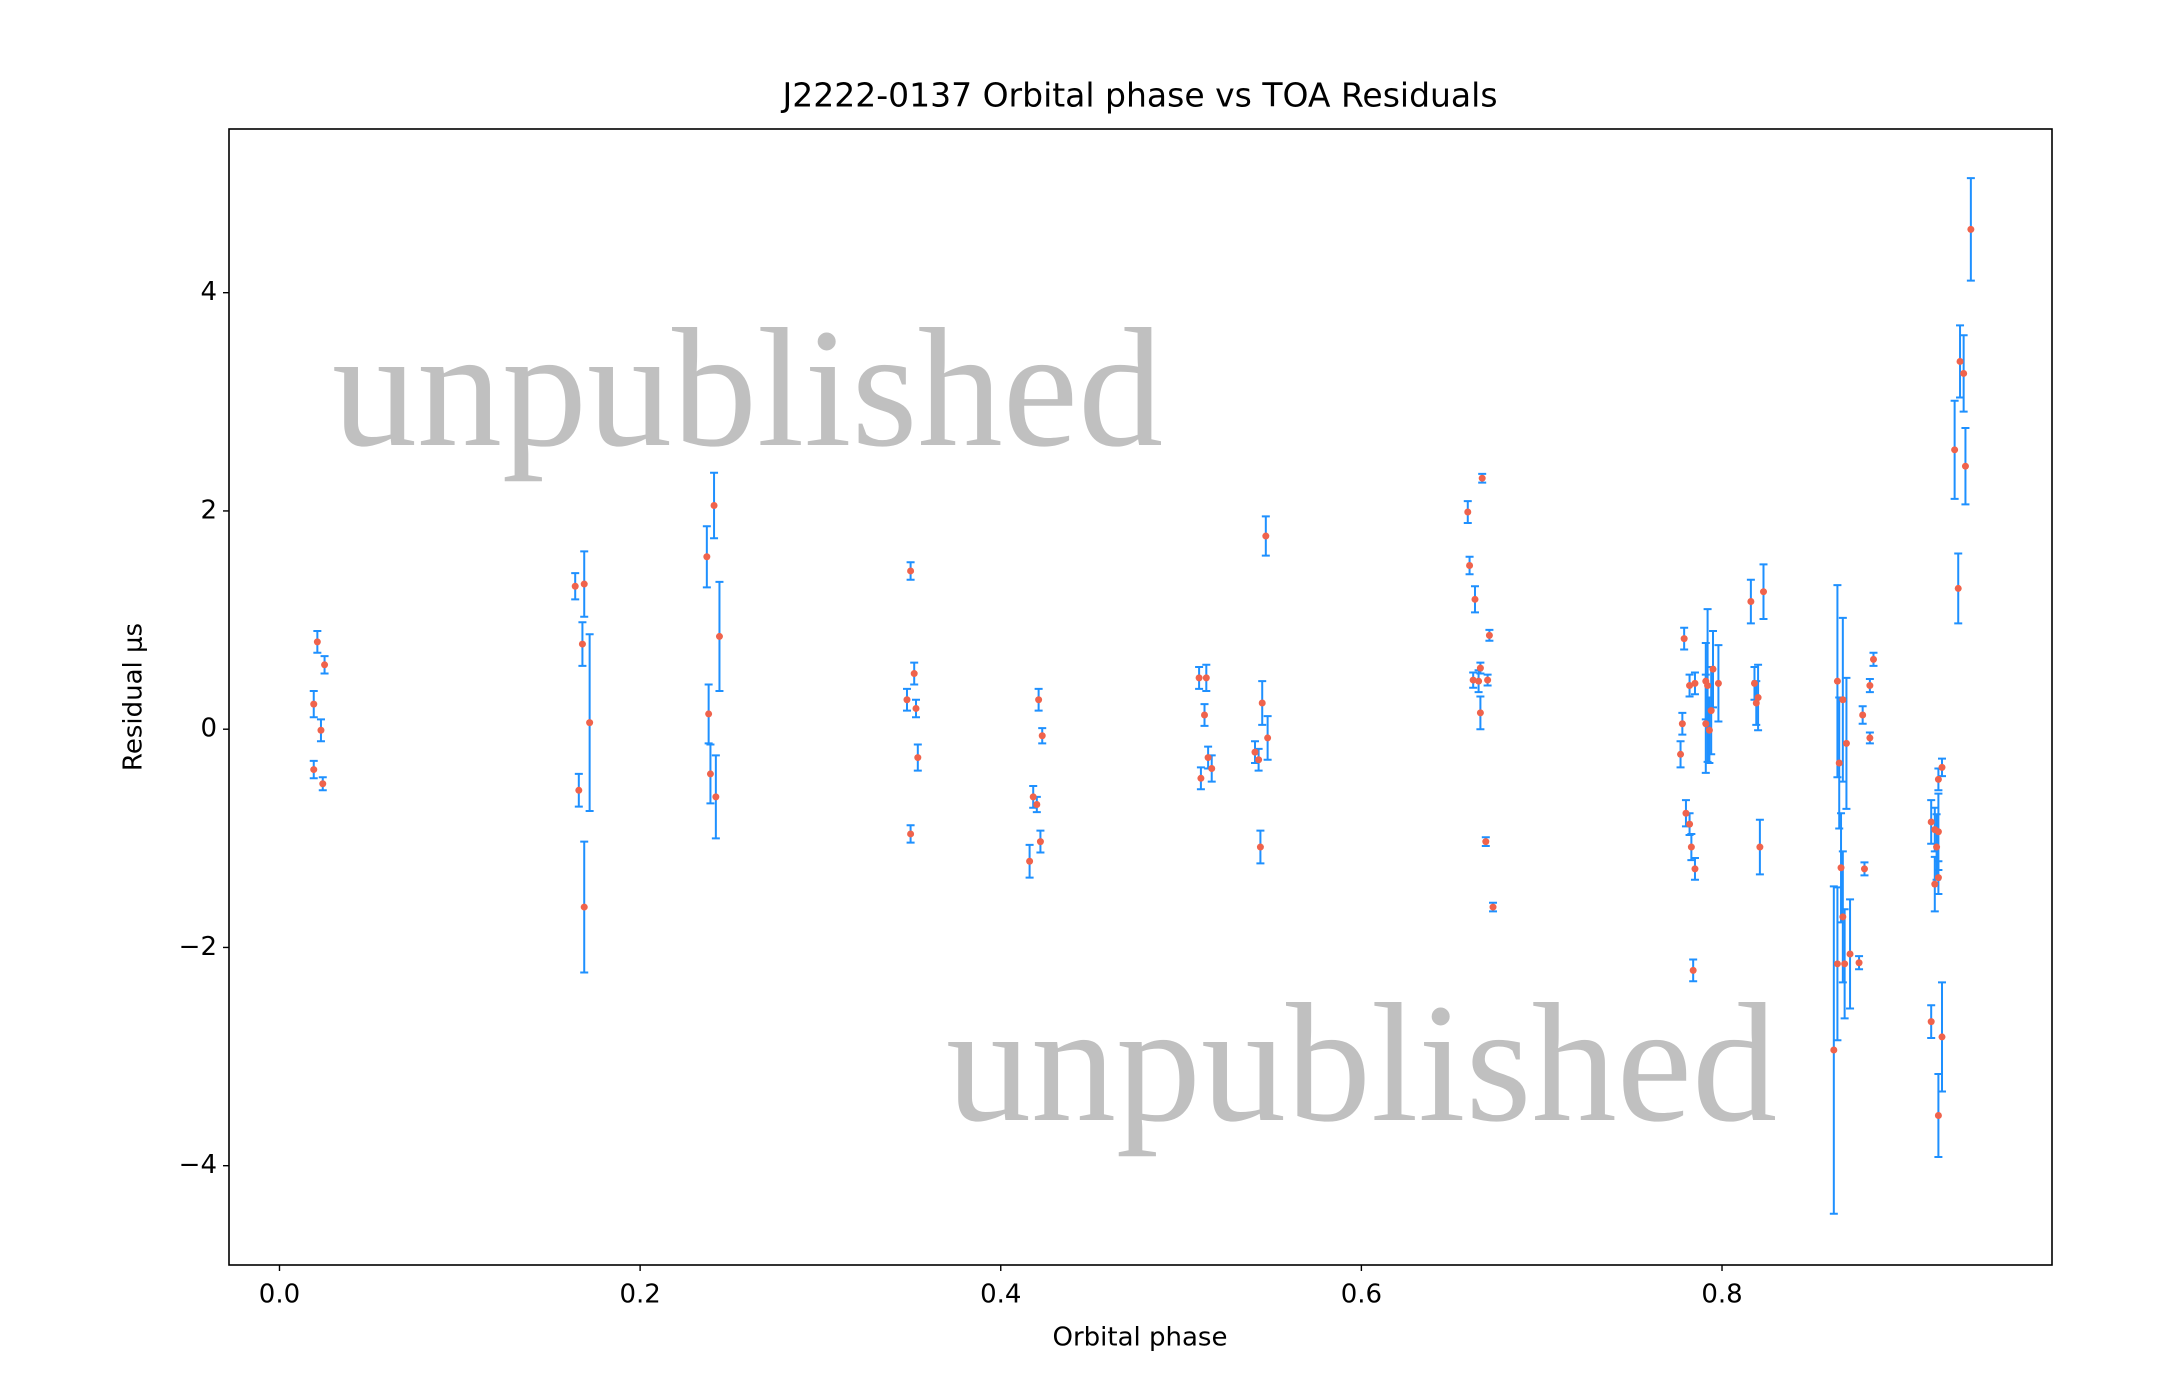 The height and width of the screenshot is (1382, 2168). What do you see at coordinates (639, 1295) in the screenshot?
I see `x-tick-label: 0.2` at bounding box center [639, 1295].